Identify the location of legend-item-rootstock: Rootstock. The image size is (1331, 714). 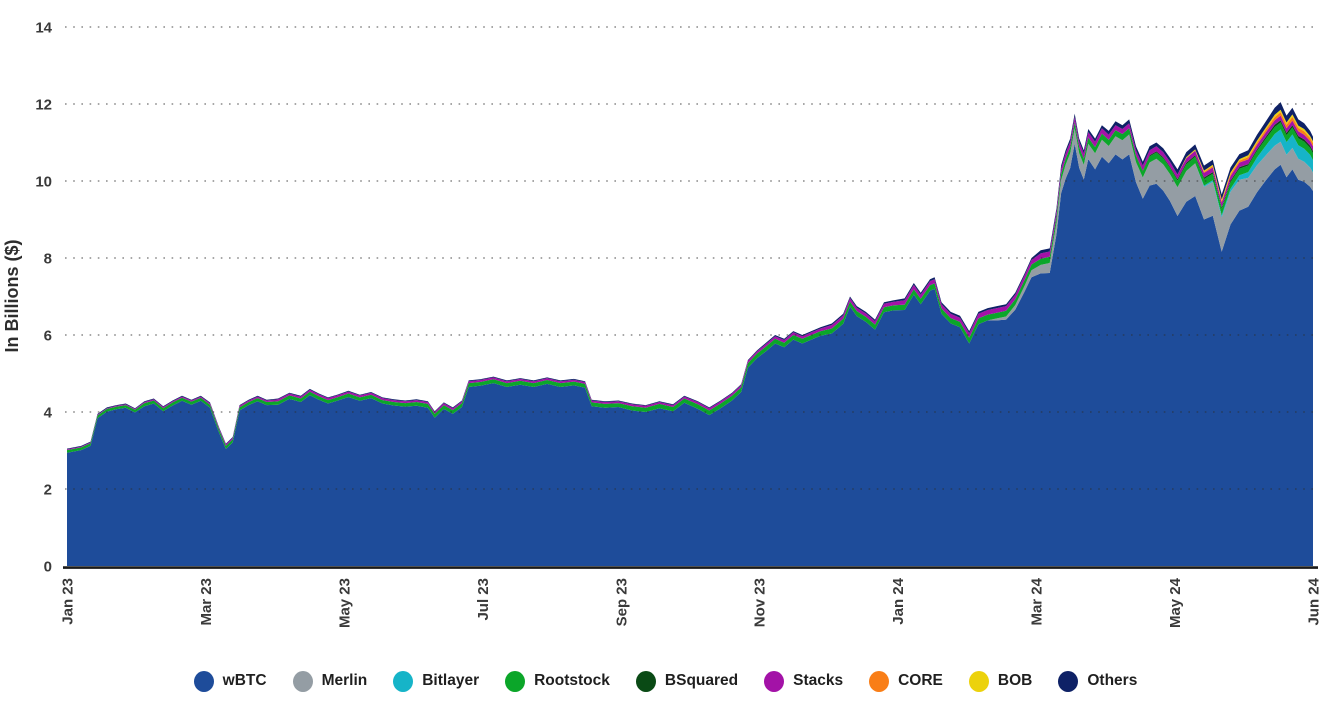
(557, 681).